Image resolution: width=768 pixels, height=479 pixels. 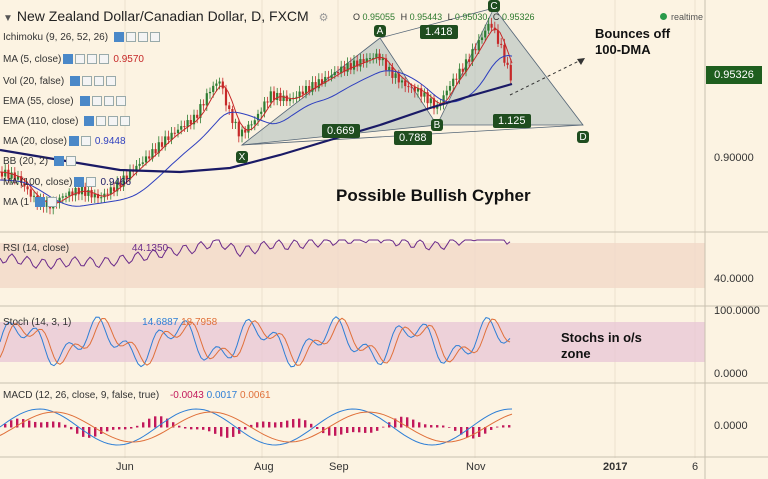 I want to click on legend-row: EMA (110, close), so click(x=67, y=121).